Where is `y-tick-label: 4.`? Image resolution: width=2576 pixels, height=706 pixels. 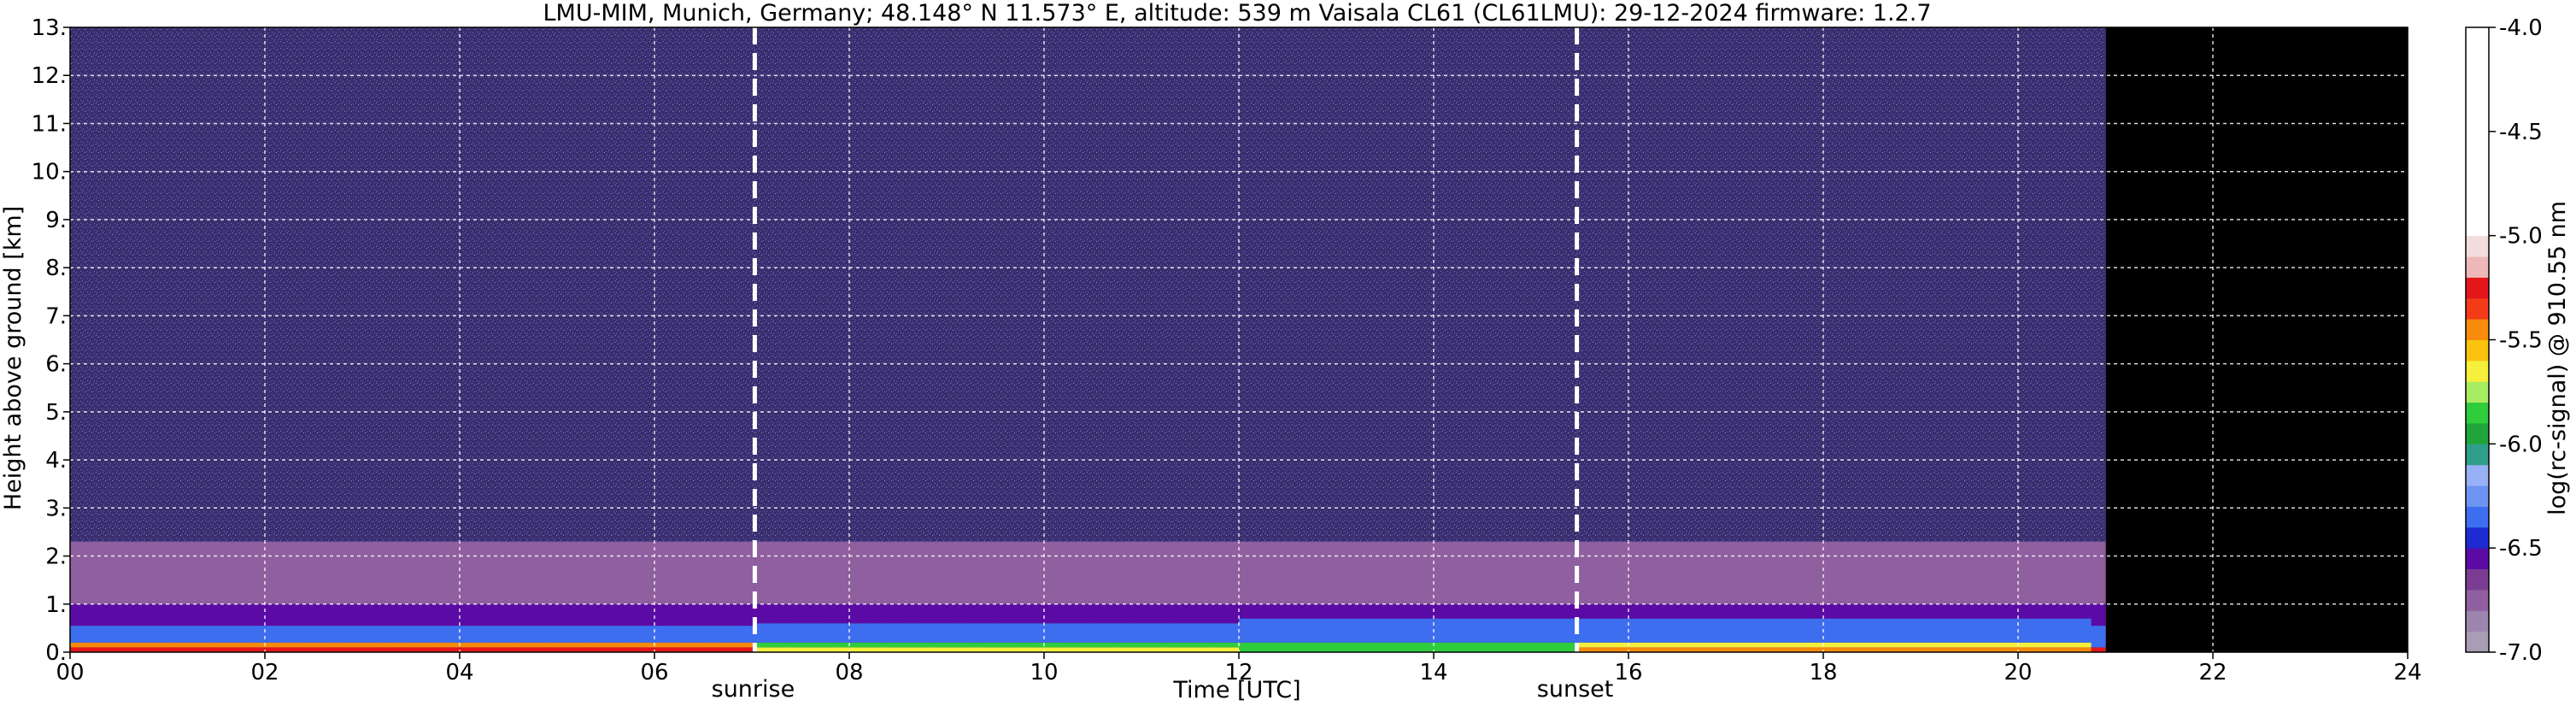 y-tick-label: 4. is located at coordinates (56, 461).